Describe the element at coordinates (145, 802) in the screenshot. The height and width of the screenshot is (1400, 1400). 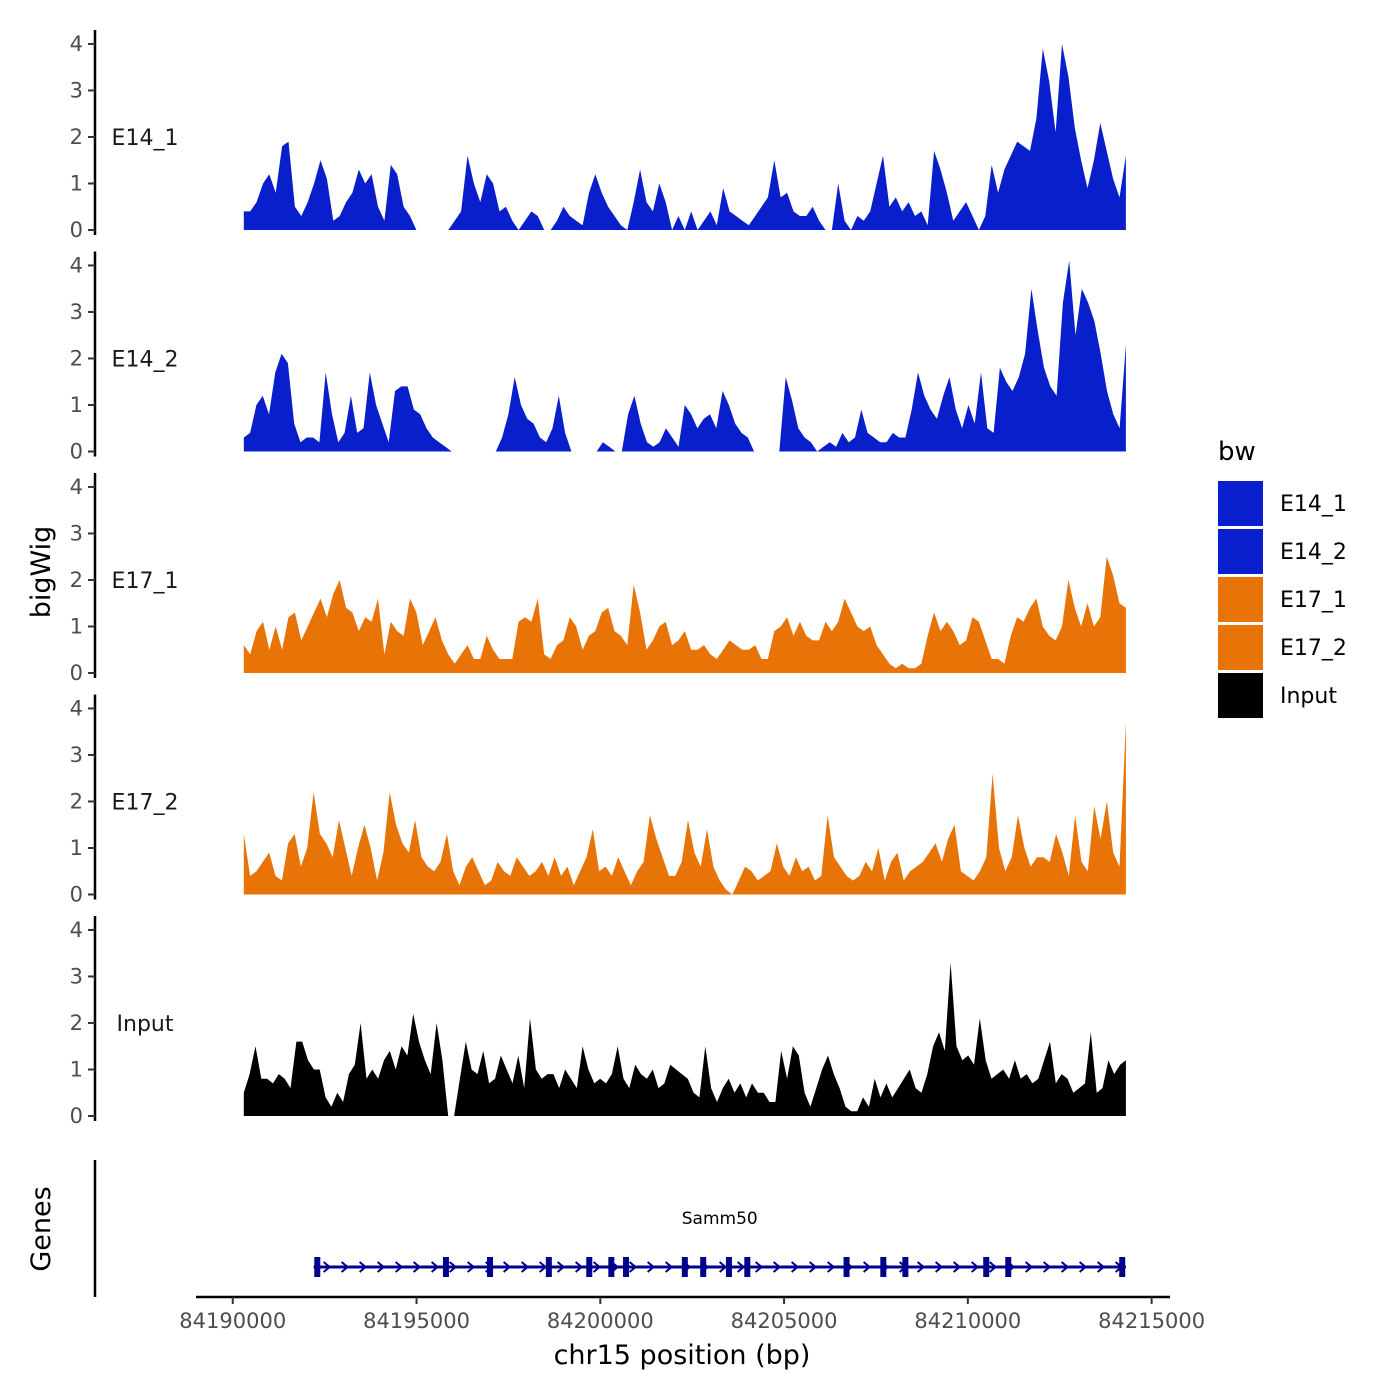
I see `track-label: E17_2` at that location.